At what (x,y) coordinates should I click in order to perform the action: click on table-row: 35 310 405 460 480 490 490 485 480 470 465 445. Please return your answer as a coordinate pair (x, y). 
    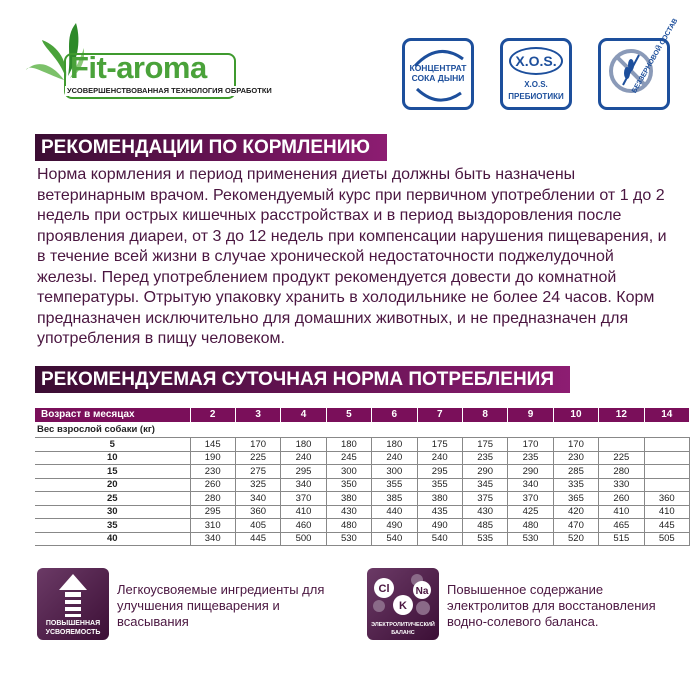
    Looking at the image, I should click on (363, 525).